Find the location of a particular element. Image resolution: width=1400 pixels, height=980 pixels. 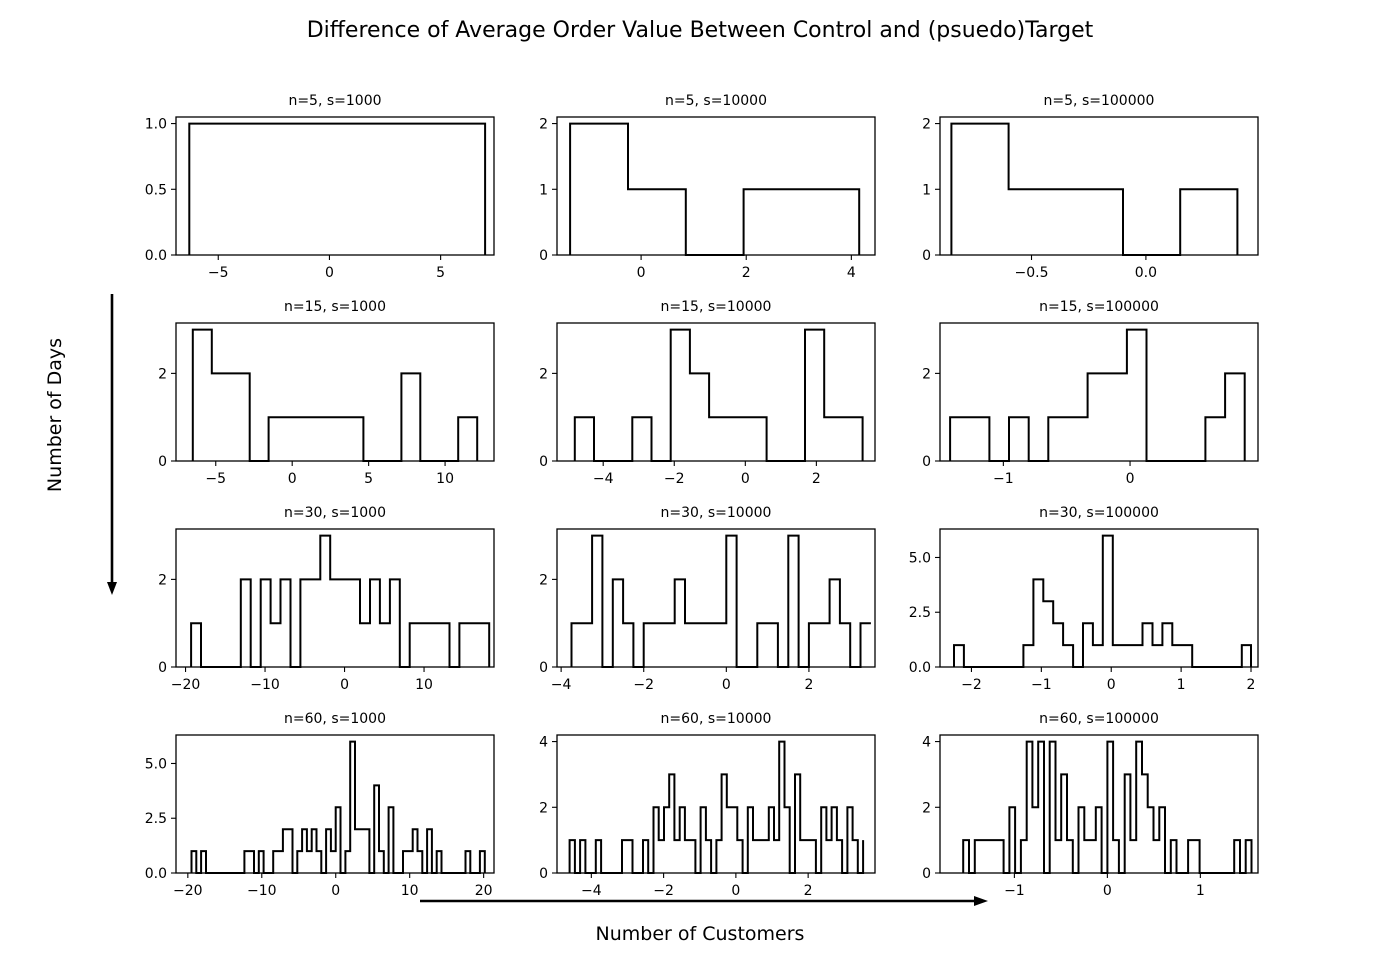

histogram-panel: n=15, s=100000 −1 0 0 2 is located at coordinates (1090, 393).